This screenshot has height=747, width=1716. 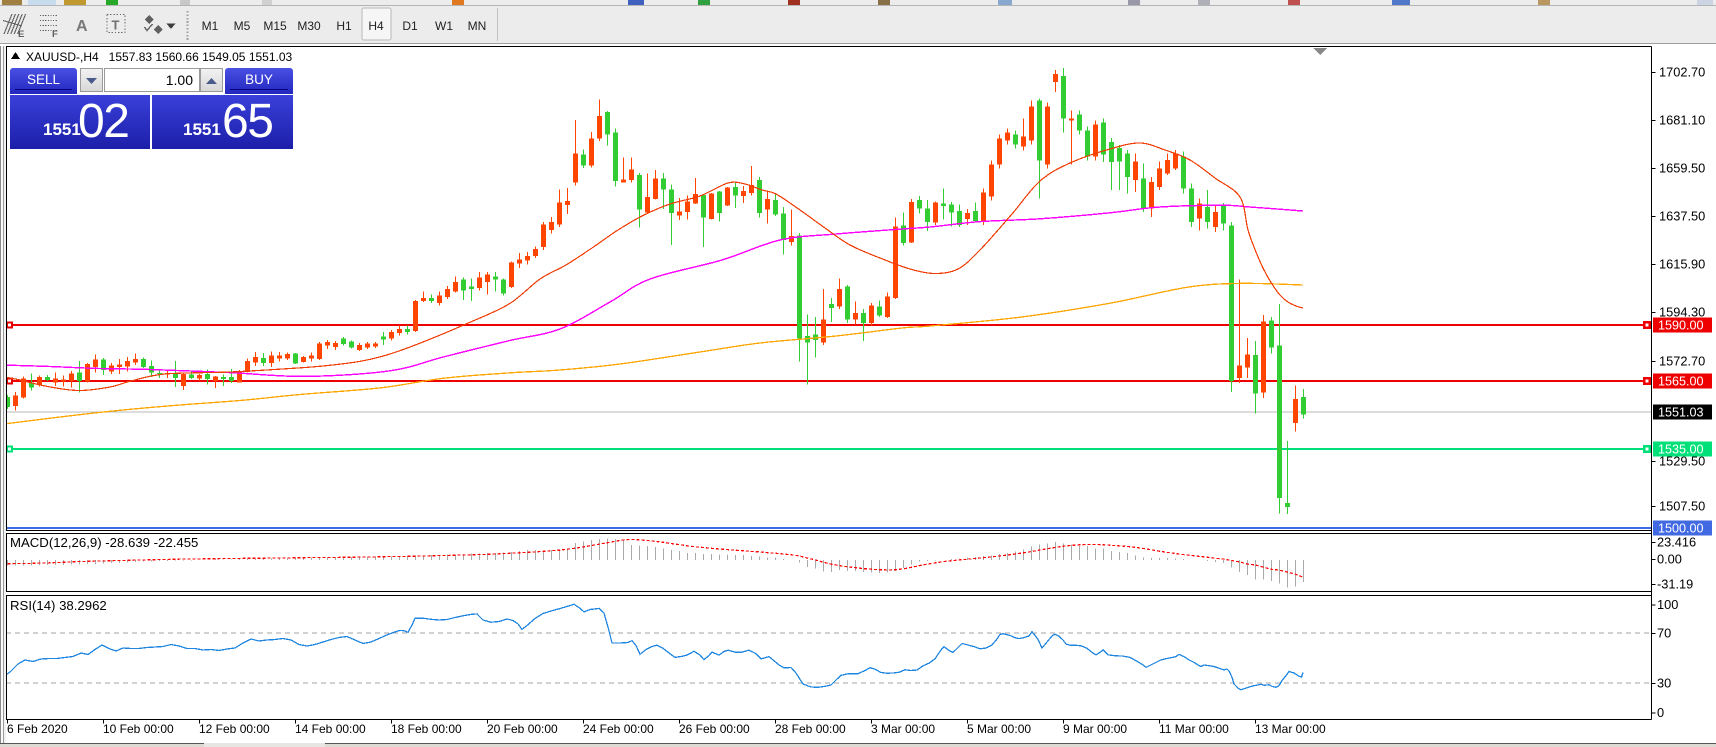 I want to click on svg-text: 1535.00, so click(x=1681, y=450).